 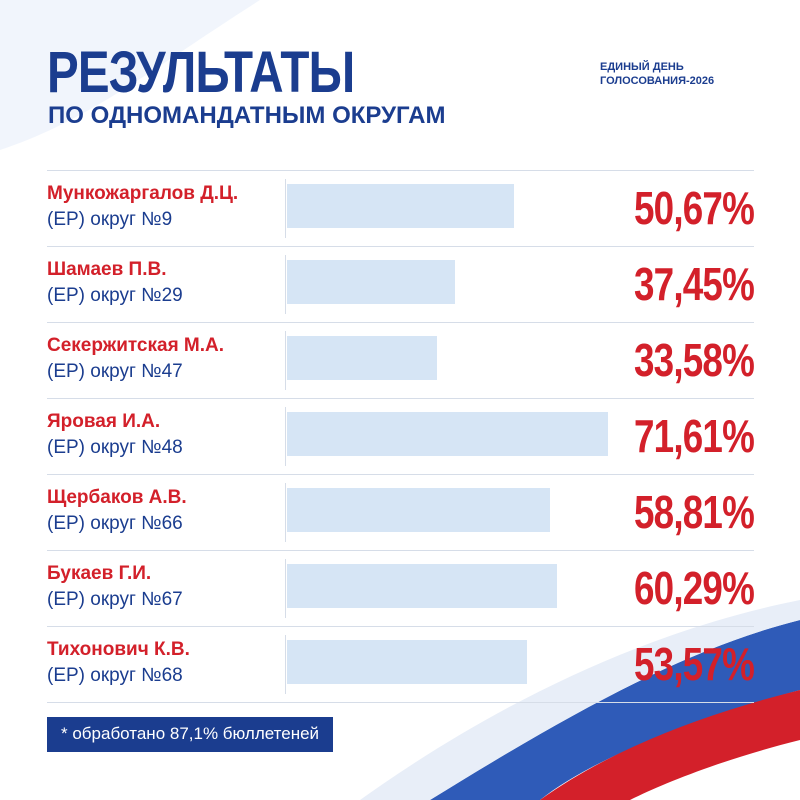 I want to click on result-percent-label: 71,61%, so click(x=694, y=436).